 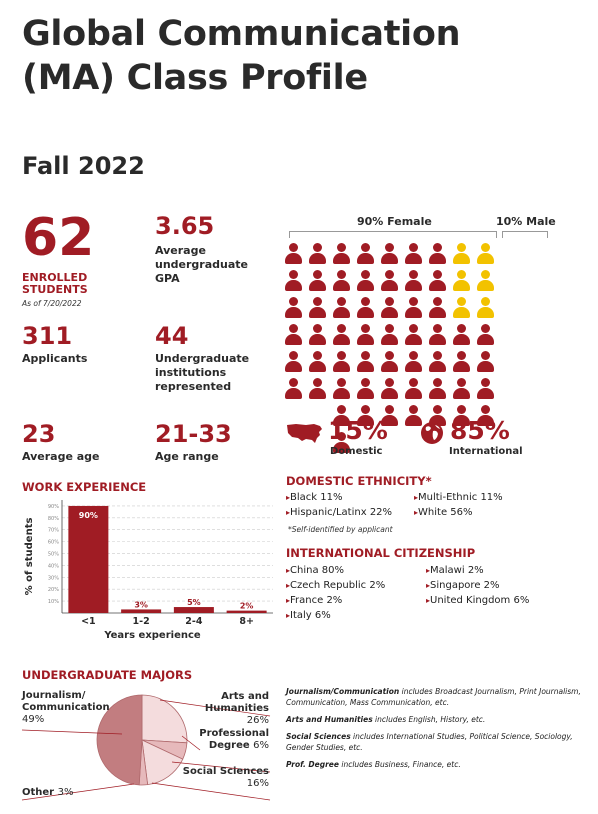 What do you see at coordinates (339, 512) in the screenshot?
I see `ethnicity-item: Hispanic/Latinx 22%` at bounding box center [339, 512].